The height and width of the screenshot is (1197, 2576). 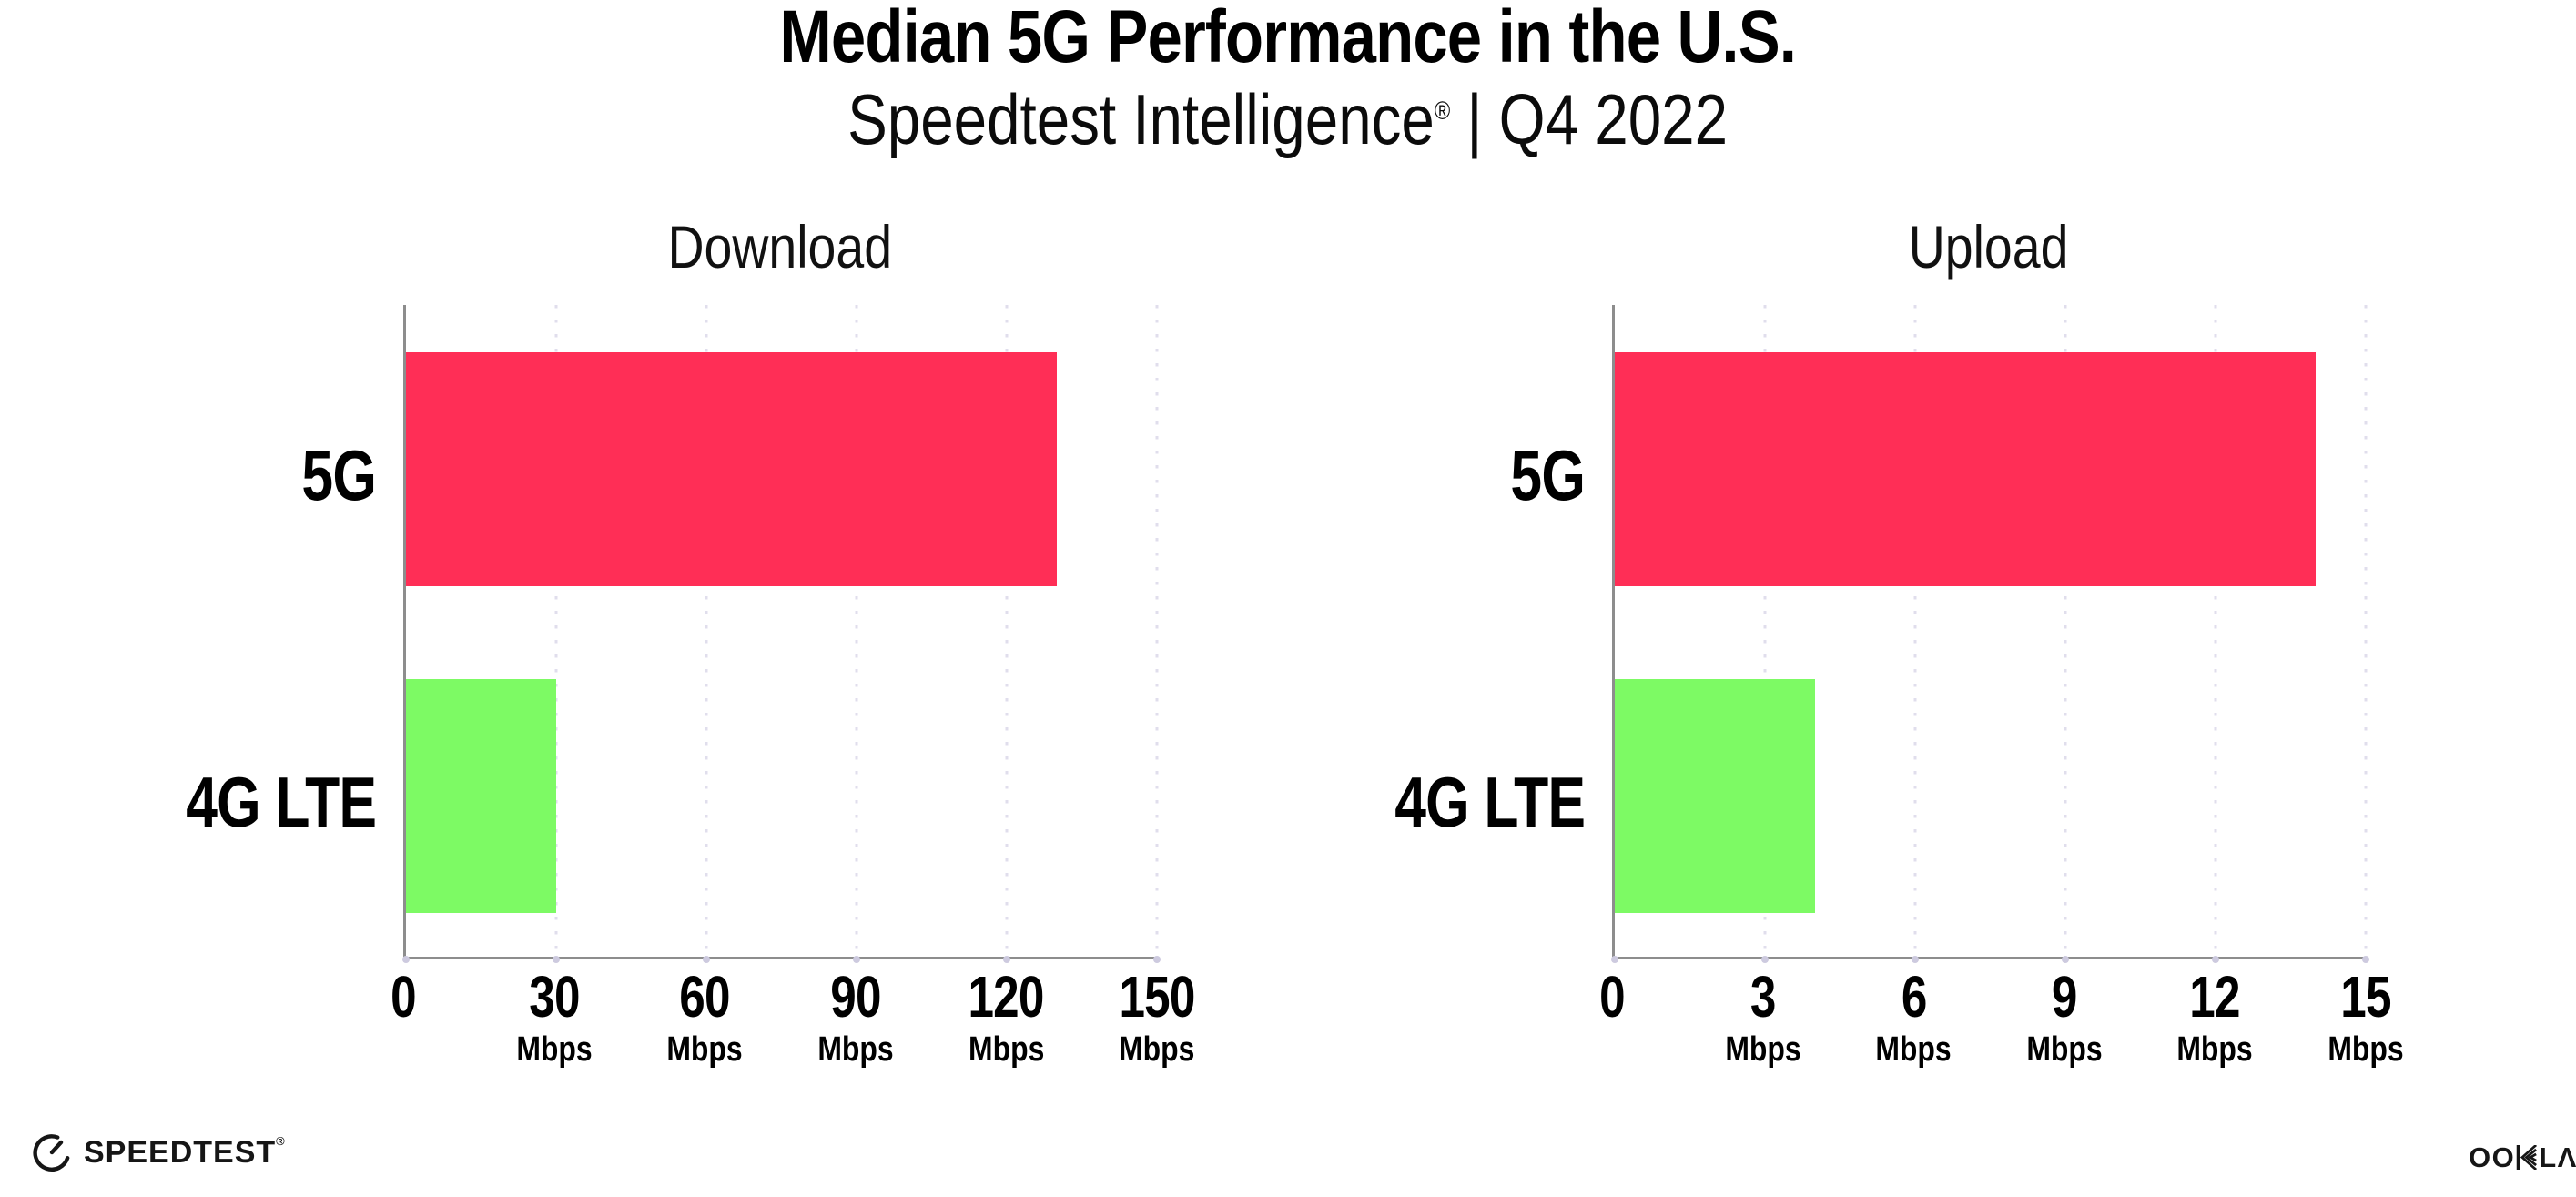 I want to click on subtitle-brand: Speedtest Intelligence, so click(x=1141, y=119).